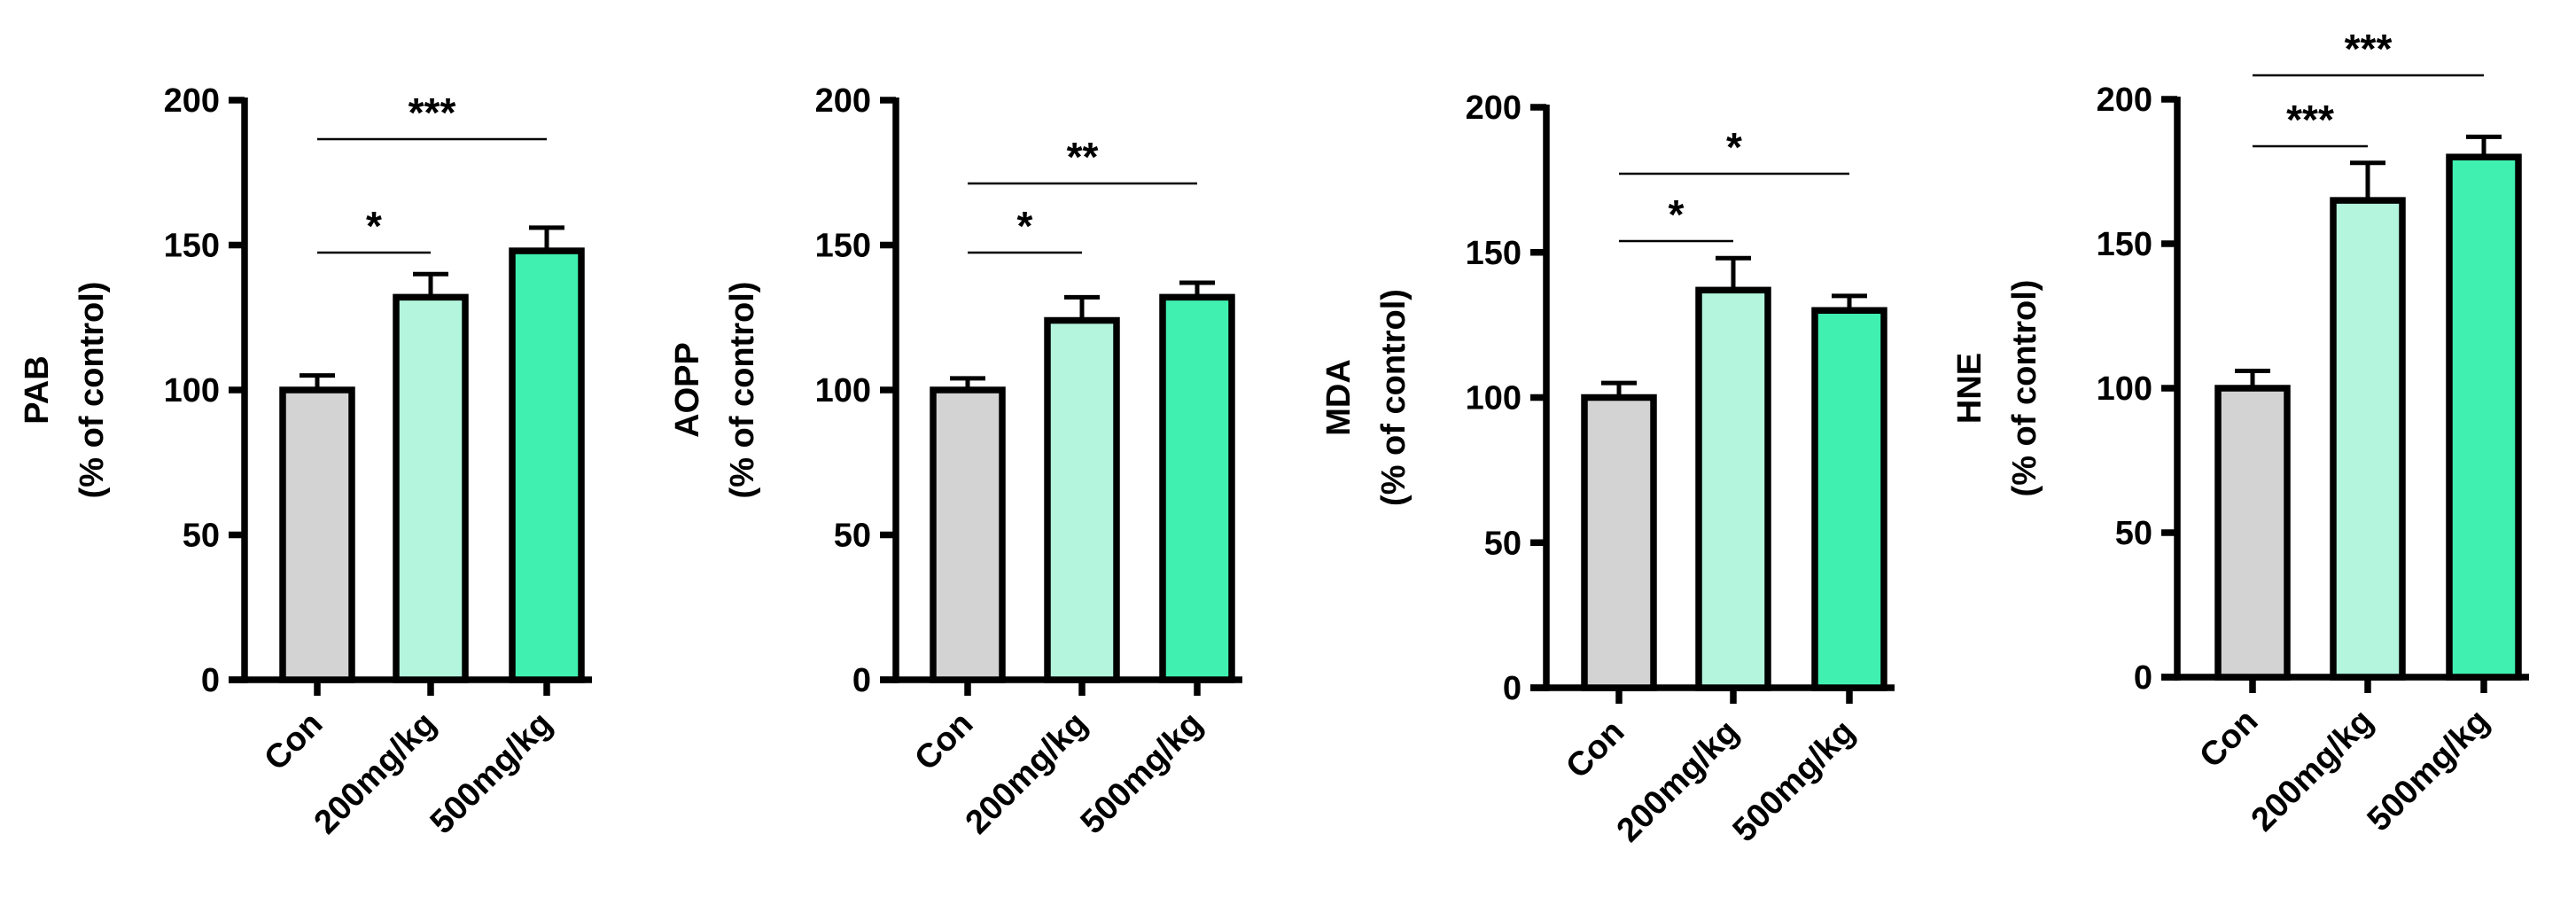  Describe the element at coordinates (688, 390) in the screenshot. I see `y-axis-title-line1: AOPP` at that location.